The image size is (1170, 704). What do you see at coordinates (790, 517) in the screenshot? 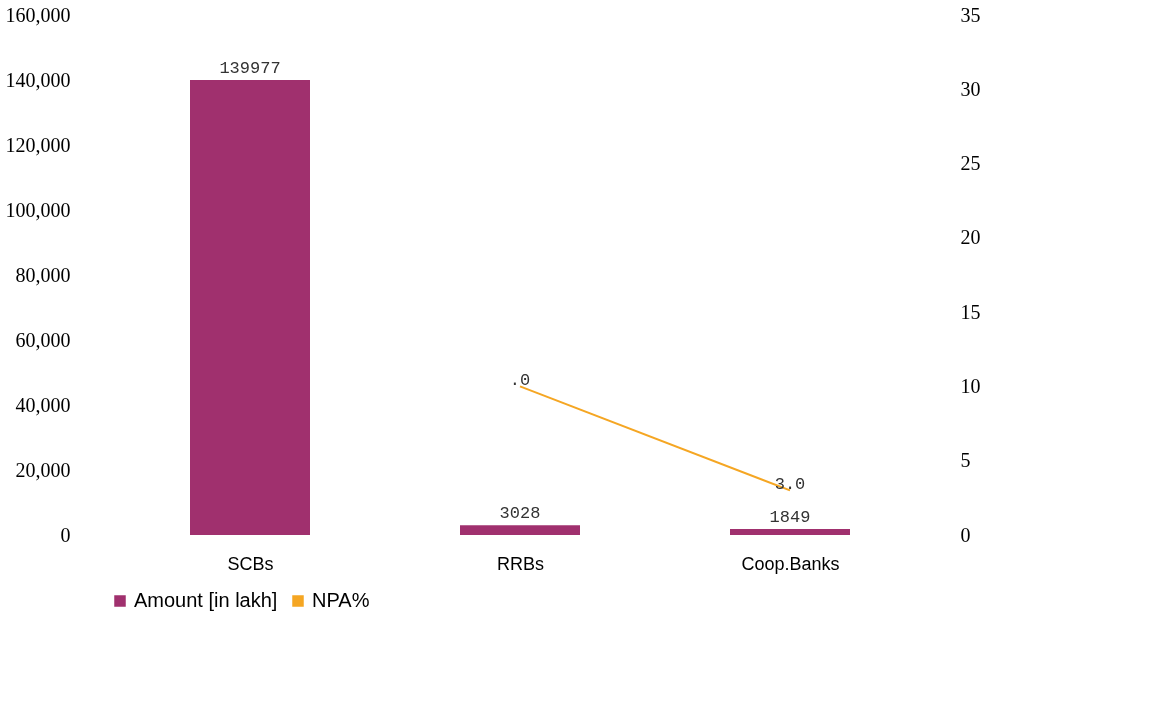
I see `data-label: 1849` at bounding box center [790, 517].